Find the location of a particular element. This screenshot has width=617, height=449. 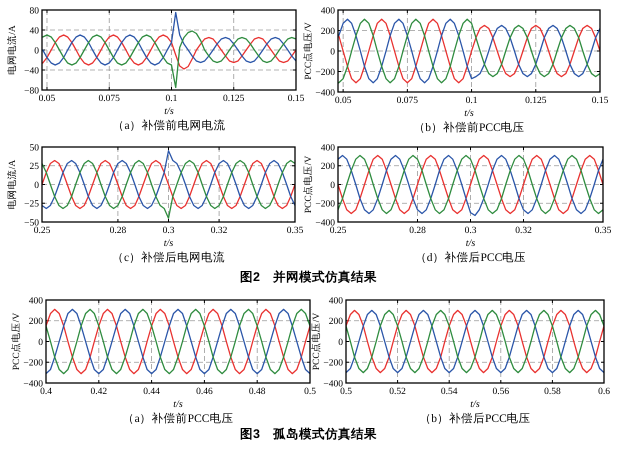

x-tick-label: 0.46 is located at coordinates (204, 392).